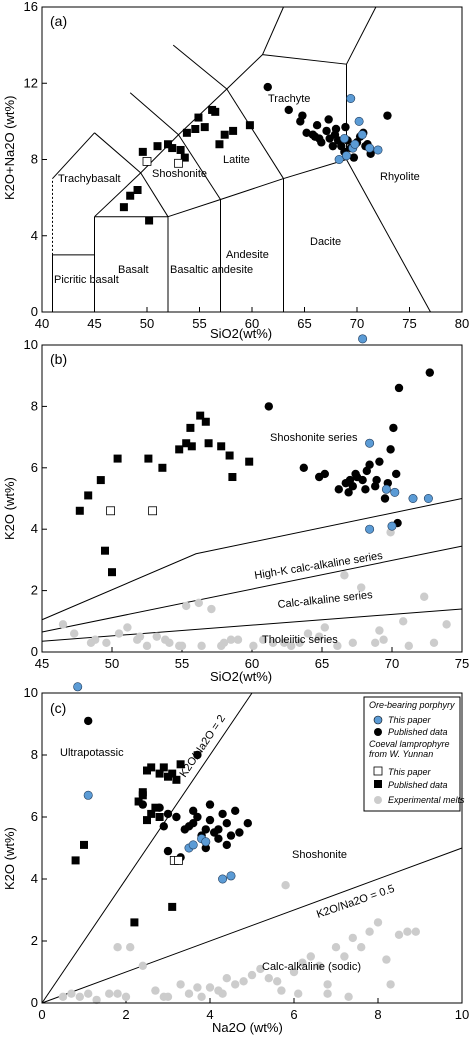 The width and height of the screenshot is (474, 1041). What do you see at coordinates (378, 771) in the screenshot?
I see `legend-marker-lamp-this` at bounding box center [378, 771].